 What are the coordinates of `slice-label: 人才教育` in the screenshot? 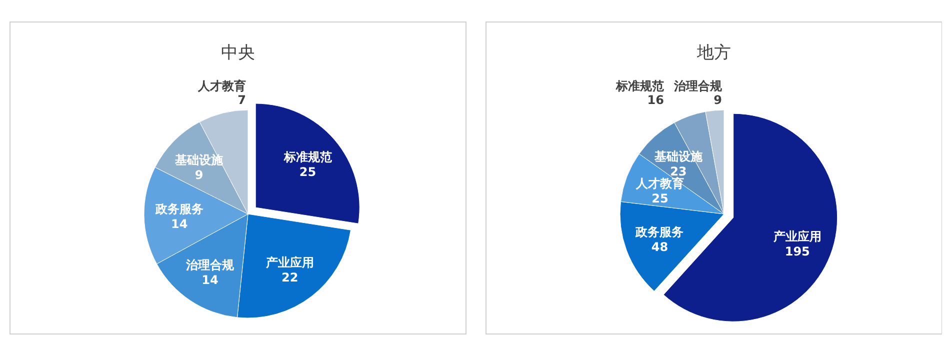 It's located at (221, 86).